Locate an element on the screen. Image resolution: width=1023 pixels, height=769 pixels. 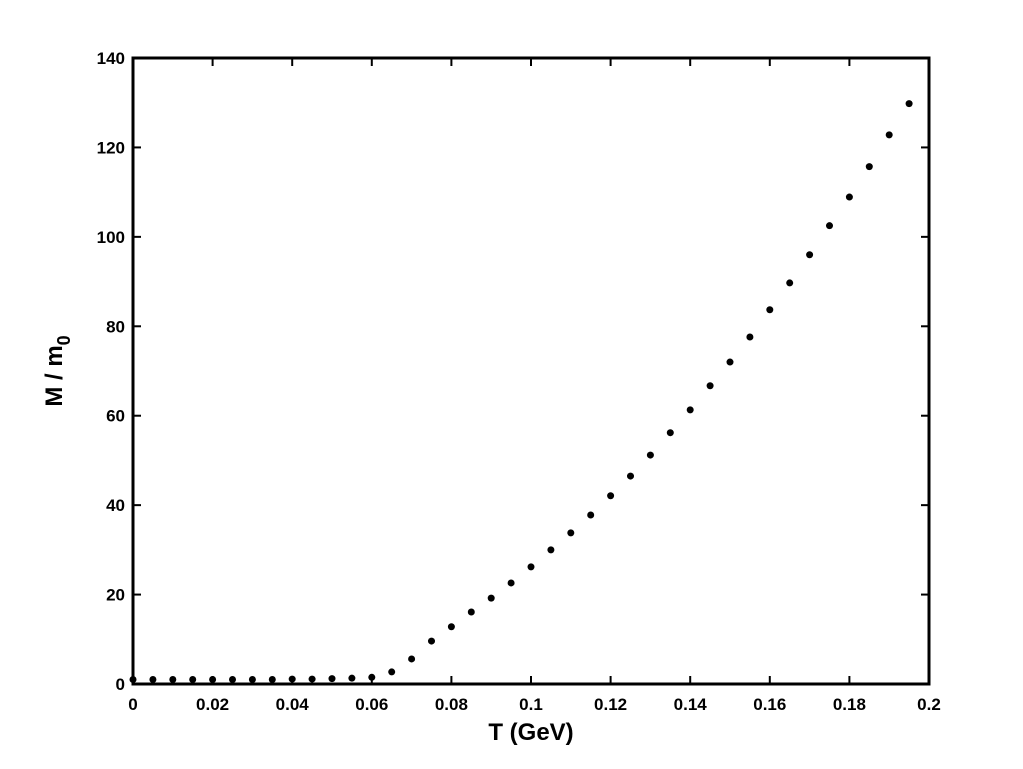
y-tick-label: 100 is located at coordinates (111, 237).